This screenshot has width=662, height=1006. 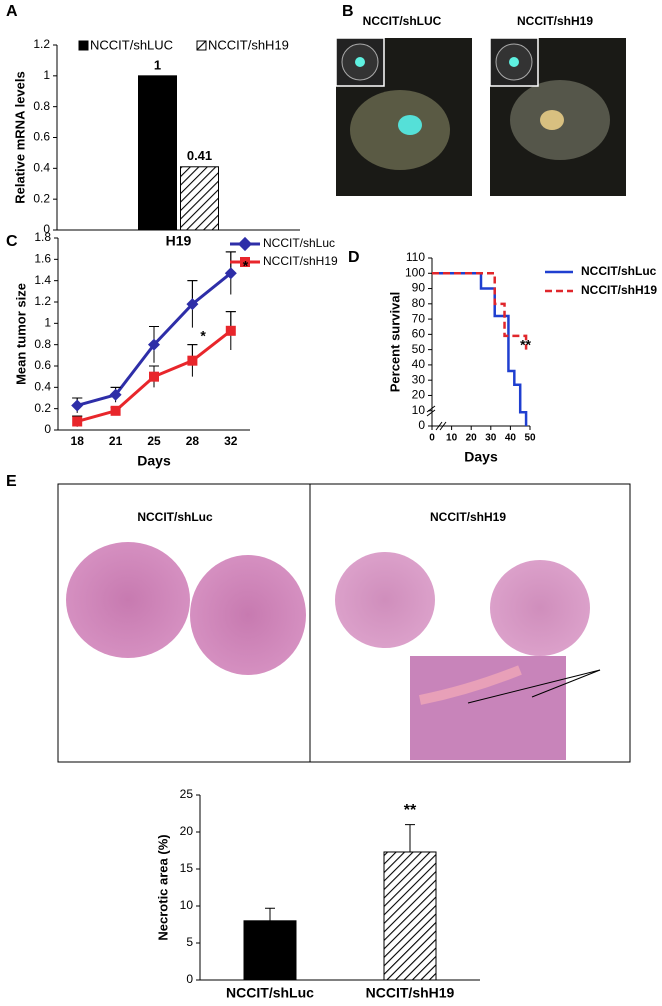 What do you see at coordinates (619, 271) in the screenshot?
I see `legend-label: NCCIT/shLuc` at bounding box center [619, 271].